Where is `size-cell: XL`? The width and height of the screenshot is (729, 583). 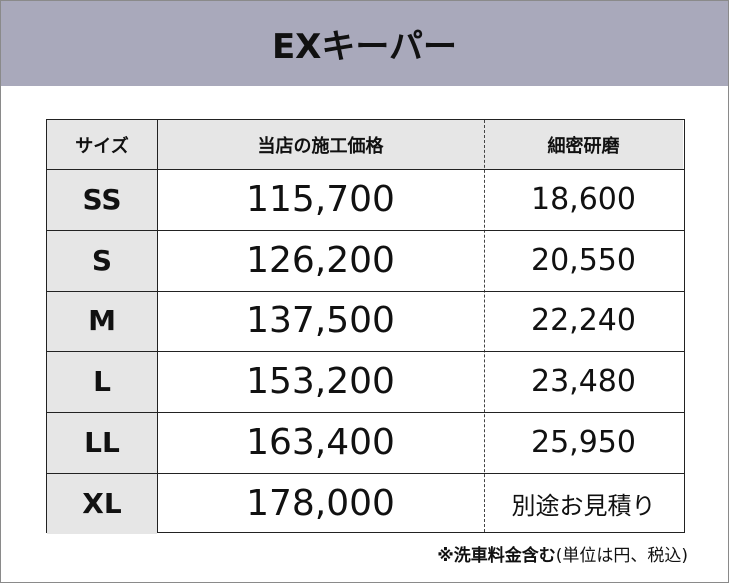 size-cell: XL is located at coordinates (102, 503).